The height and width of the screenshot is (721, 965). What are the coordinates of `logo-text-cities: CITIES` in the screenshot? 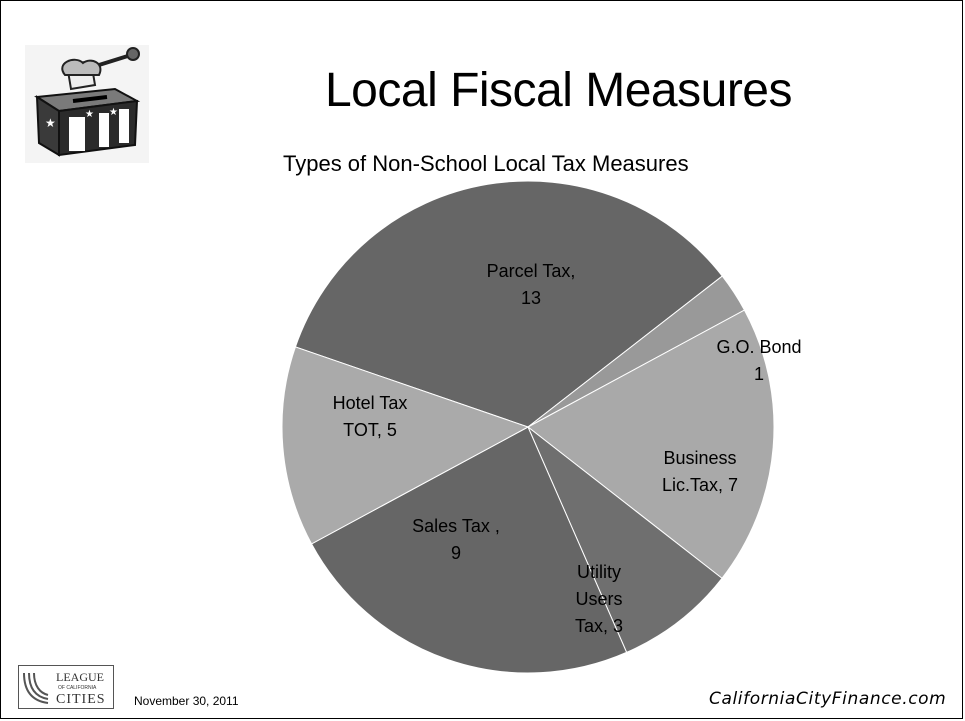 It's located at (81, 699).